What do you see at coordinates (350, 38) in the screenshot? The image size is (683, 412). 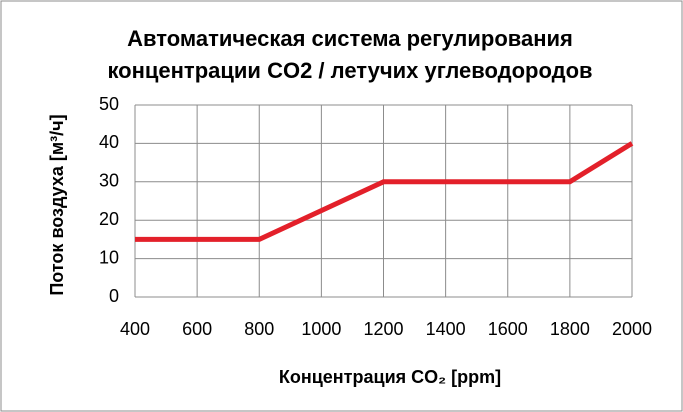 I see `chart-title: Автоматическая система регулирования` at bounding box center [350, 38].